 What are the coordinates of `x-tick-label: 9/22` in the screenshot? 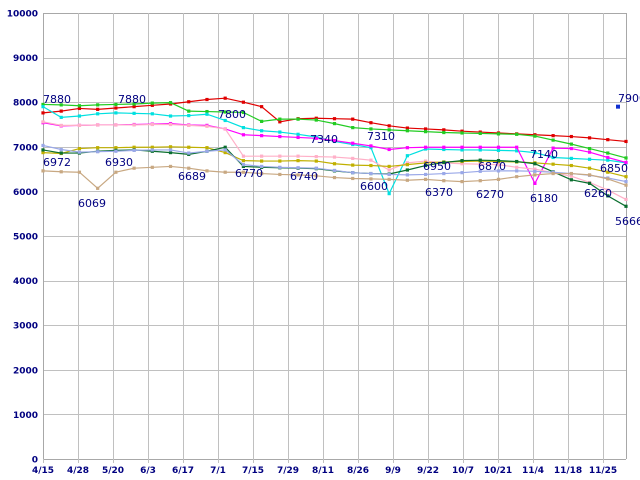 It's located at (428, 471).